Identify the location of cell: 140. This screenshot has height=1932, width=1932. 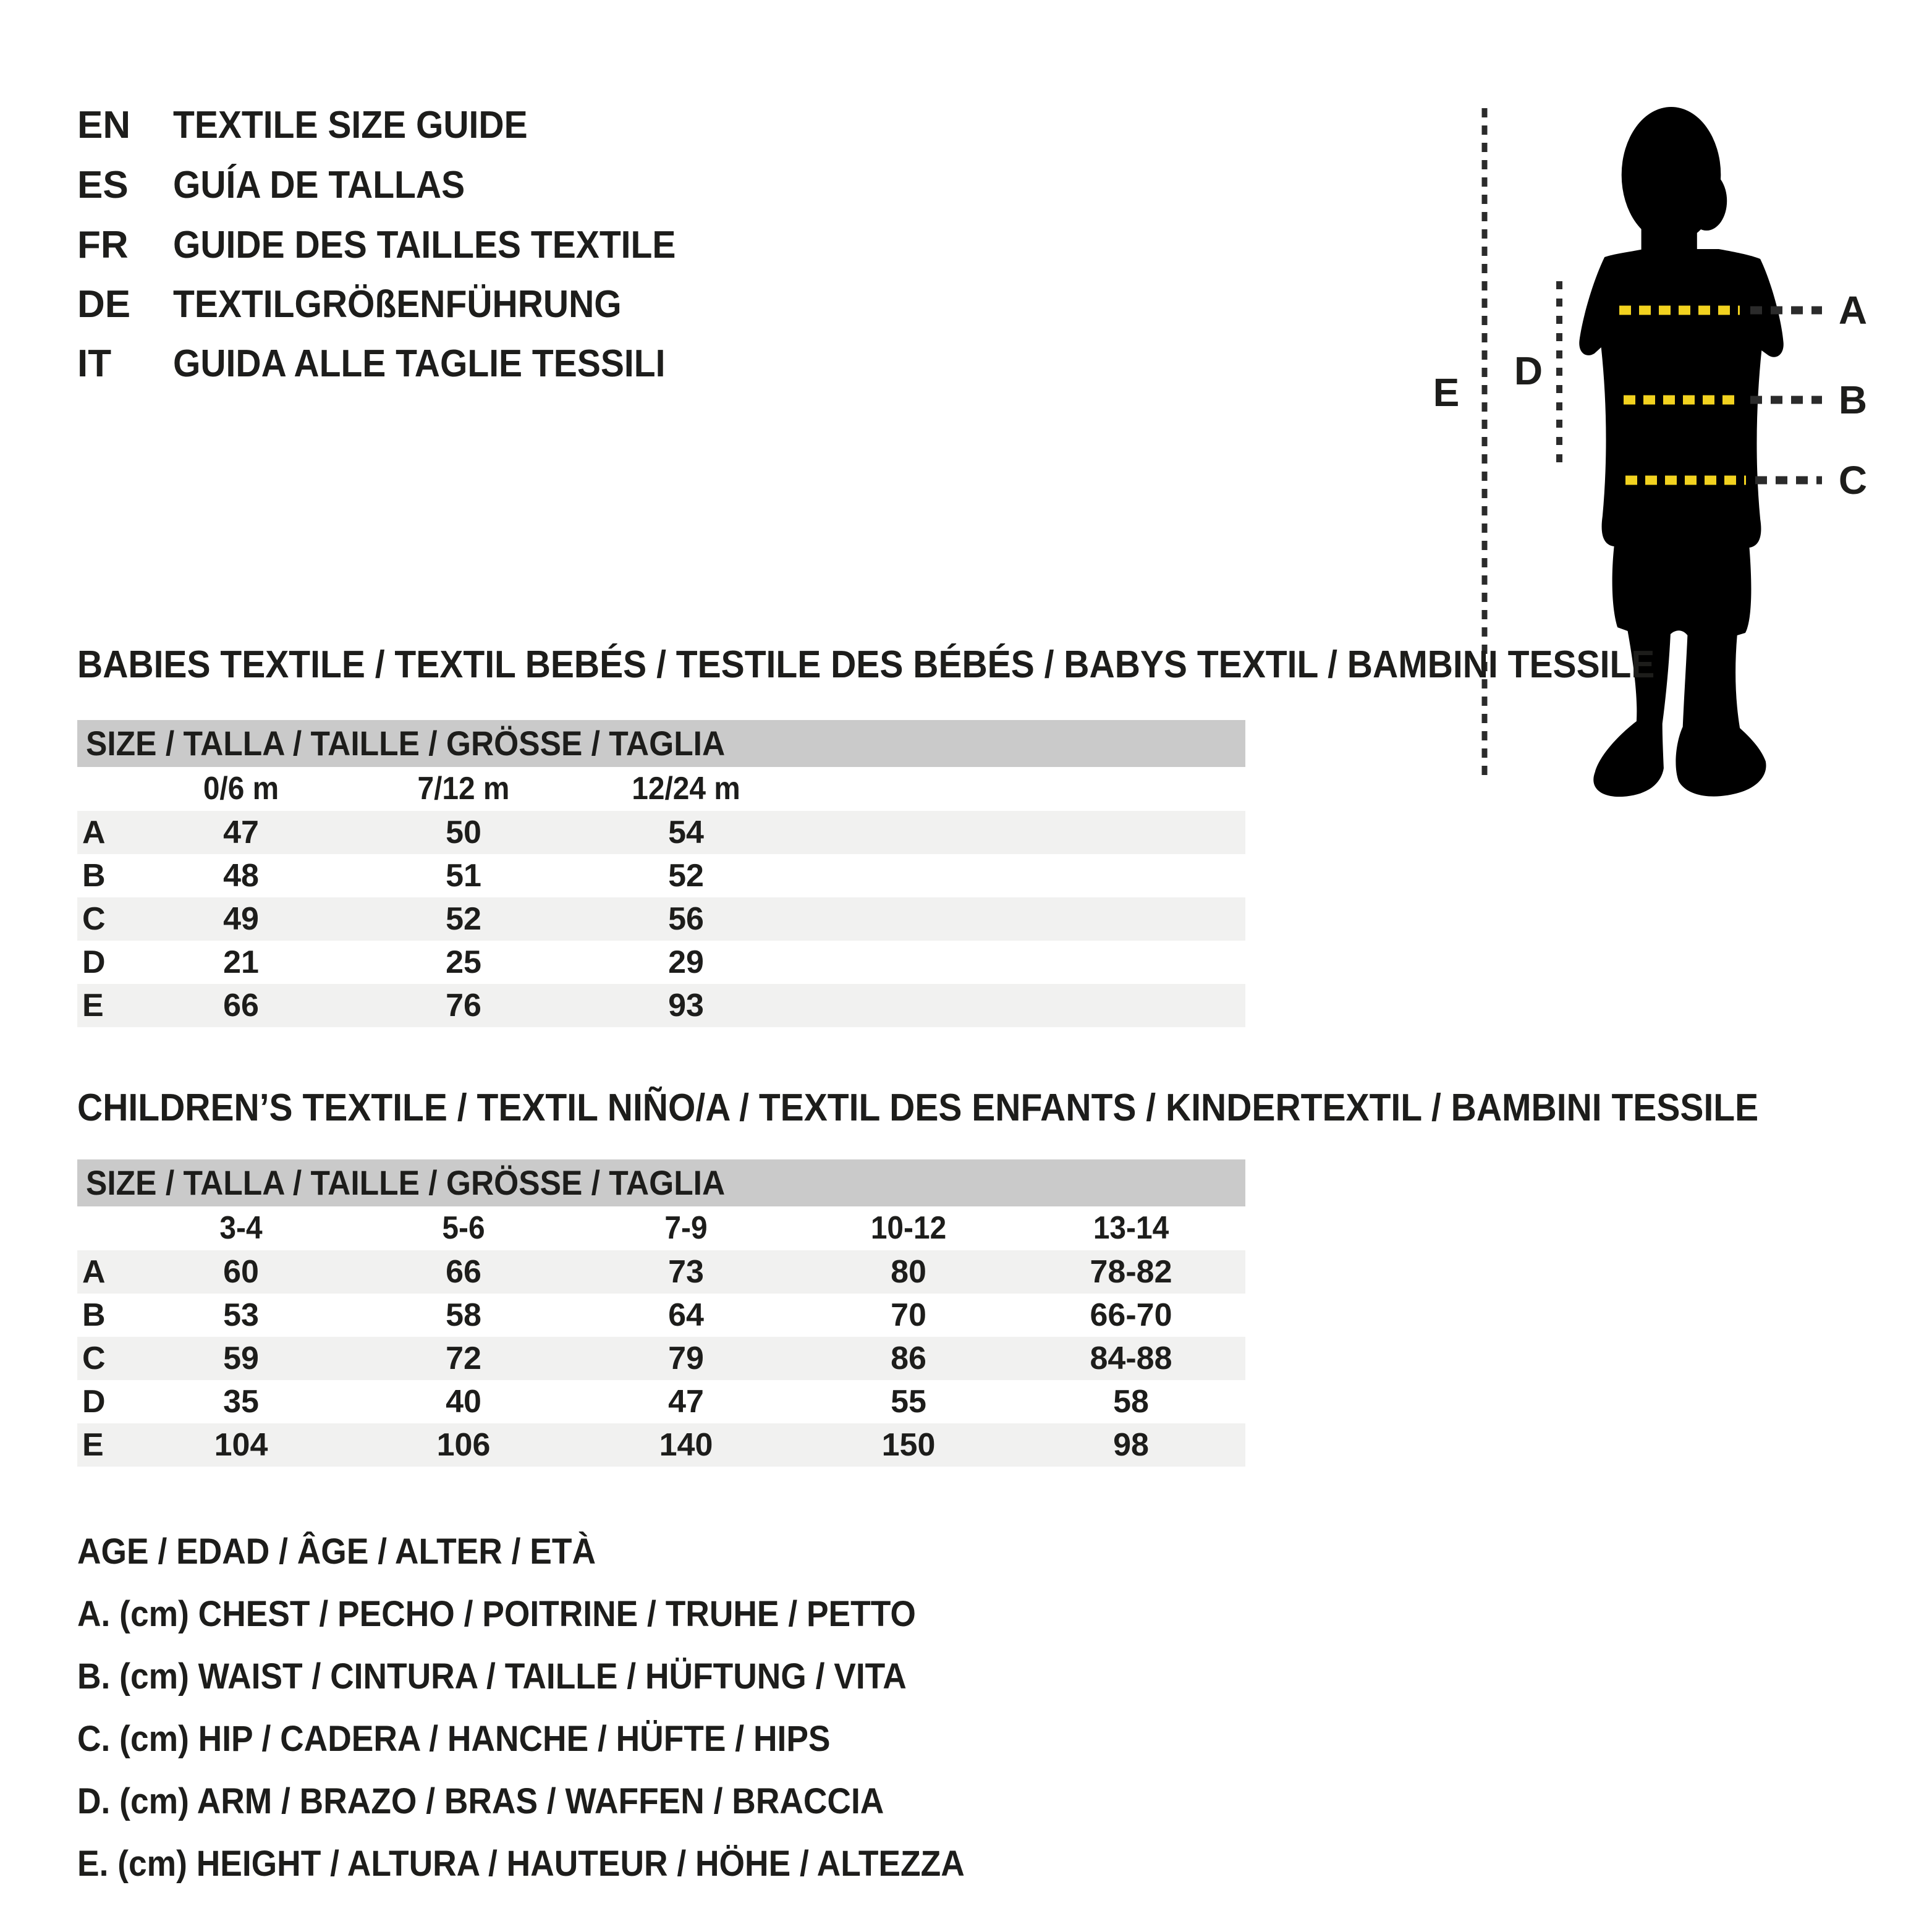
(686, 1445).